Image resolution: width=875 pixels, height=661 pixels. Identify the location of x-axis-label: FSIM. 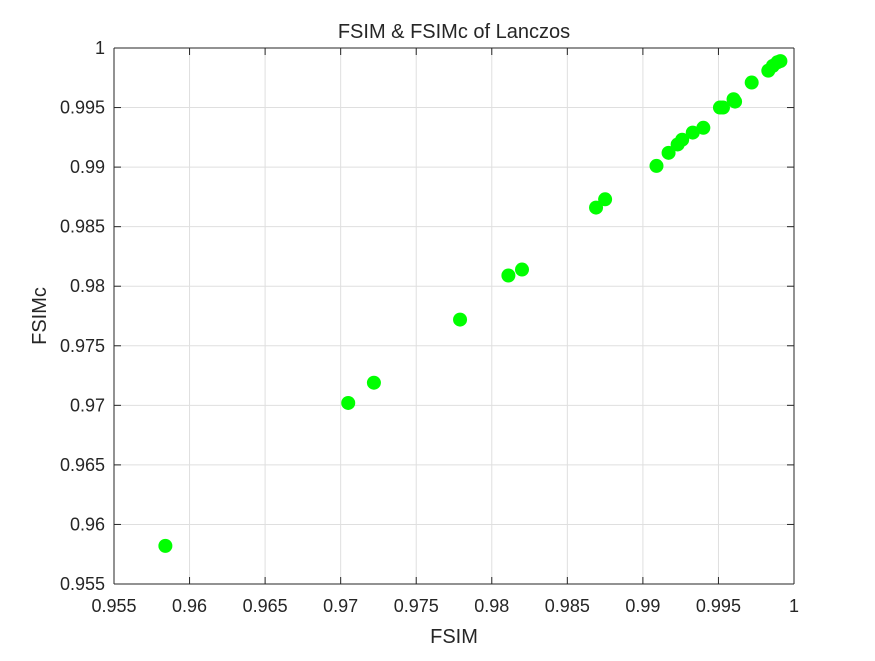
(454, 637).